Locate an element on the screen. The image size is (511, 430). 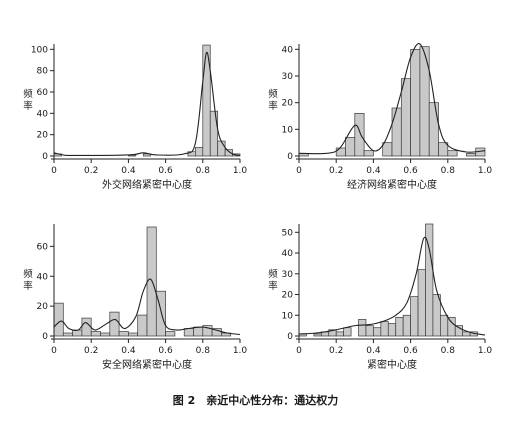
histogram-panel-3: 0 20 40 60 0 0.2 0.4 0.6 0.8 1.0 安全网络紧密中心度 频率 is located at coordinates (135, 297).